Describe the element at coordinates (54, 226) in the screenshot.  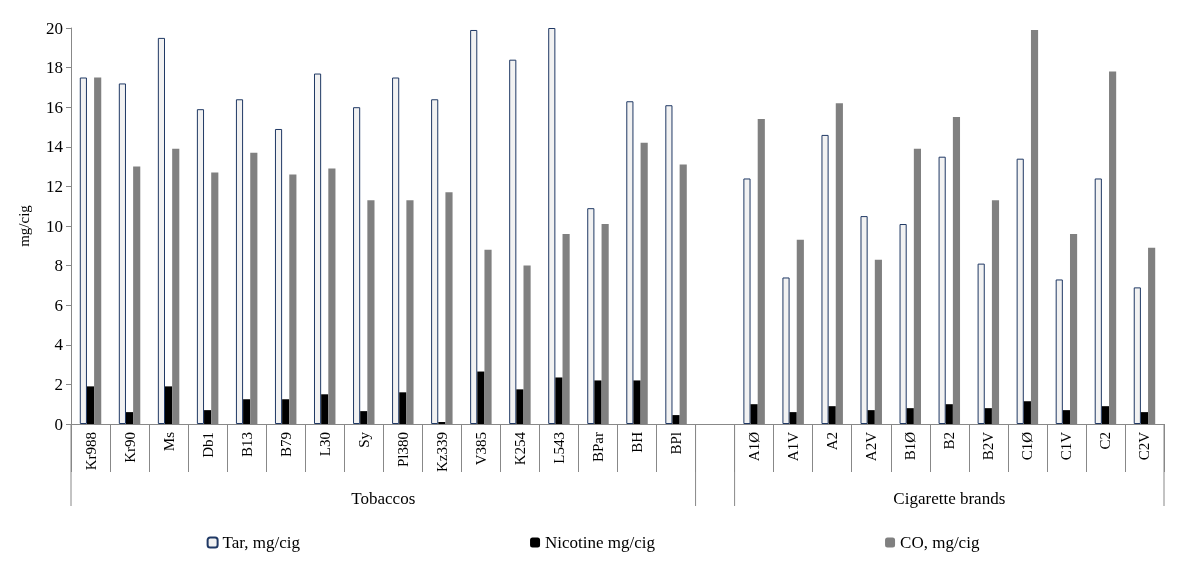
I see `y-tick-label: 10` at that location.